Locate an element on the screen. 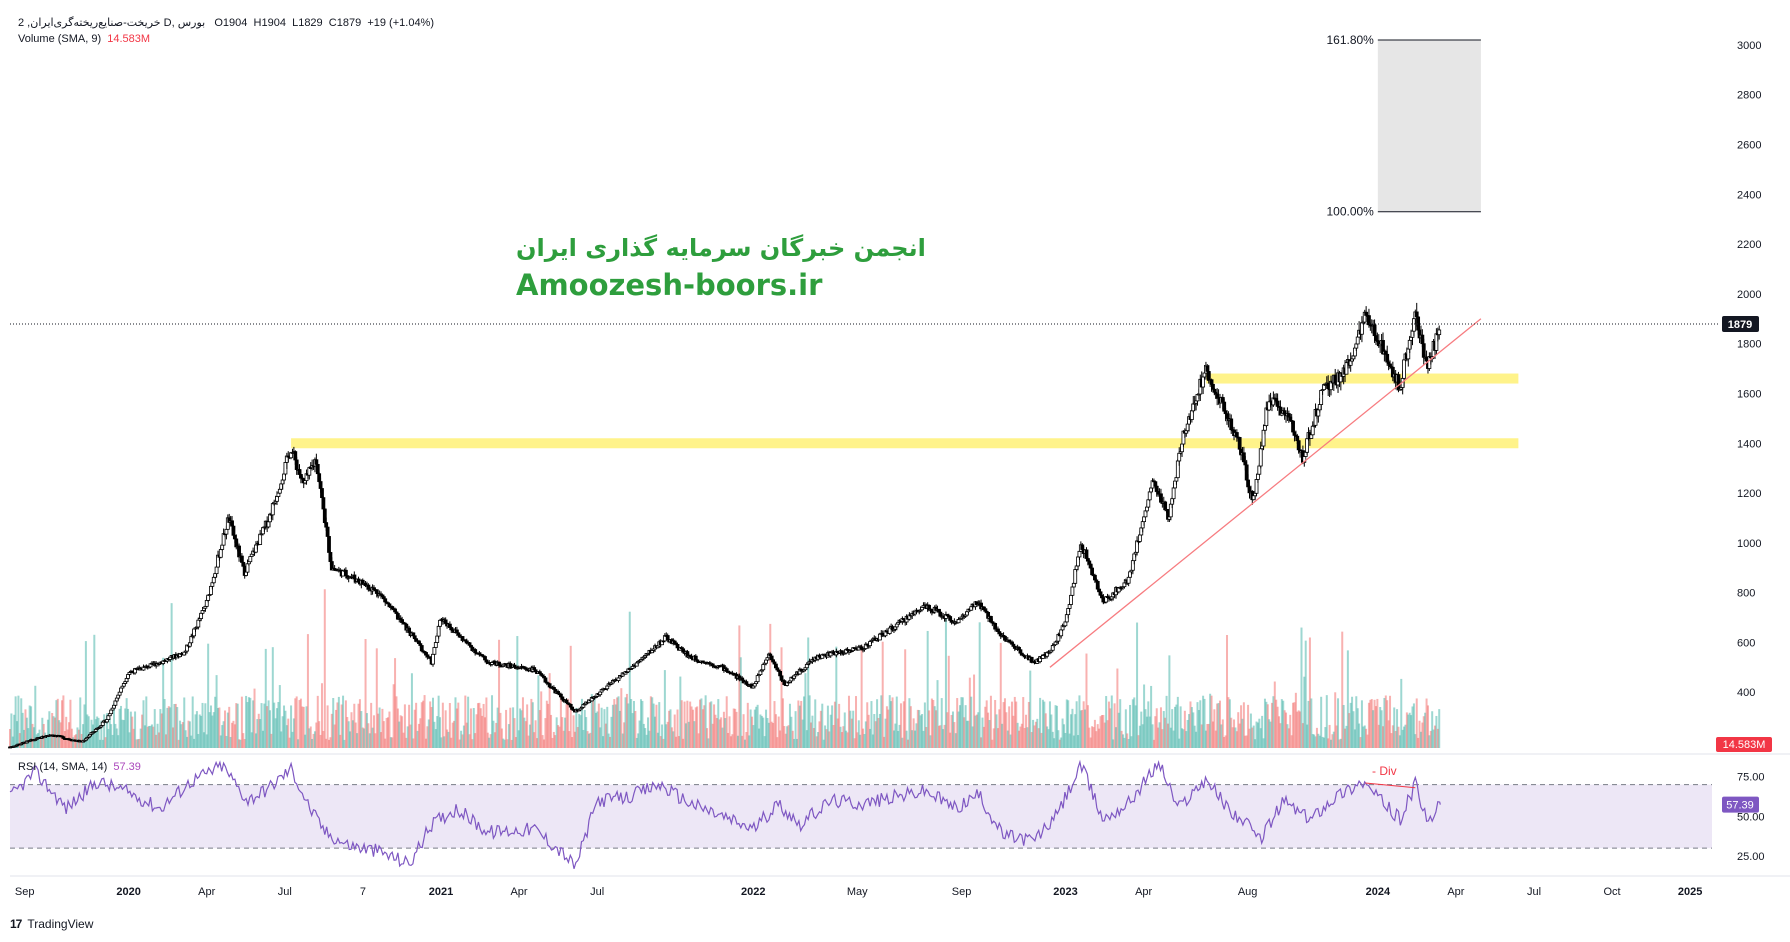 Image resolution: width=1790 pixels, height=942 pixels. tradingview-brand: 17 TradingView is located at coordinates (51, 924).